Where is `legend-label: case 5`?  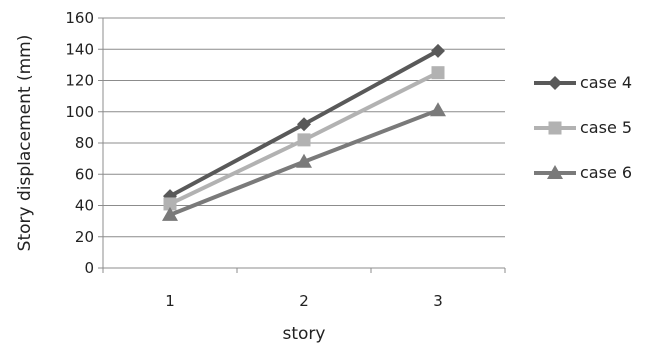 legend-label: case 5 is located at coordinates (606, 127).